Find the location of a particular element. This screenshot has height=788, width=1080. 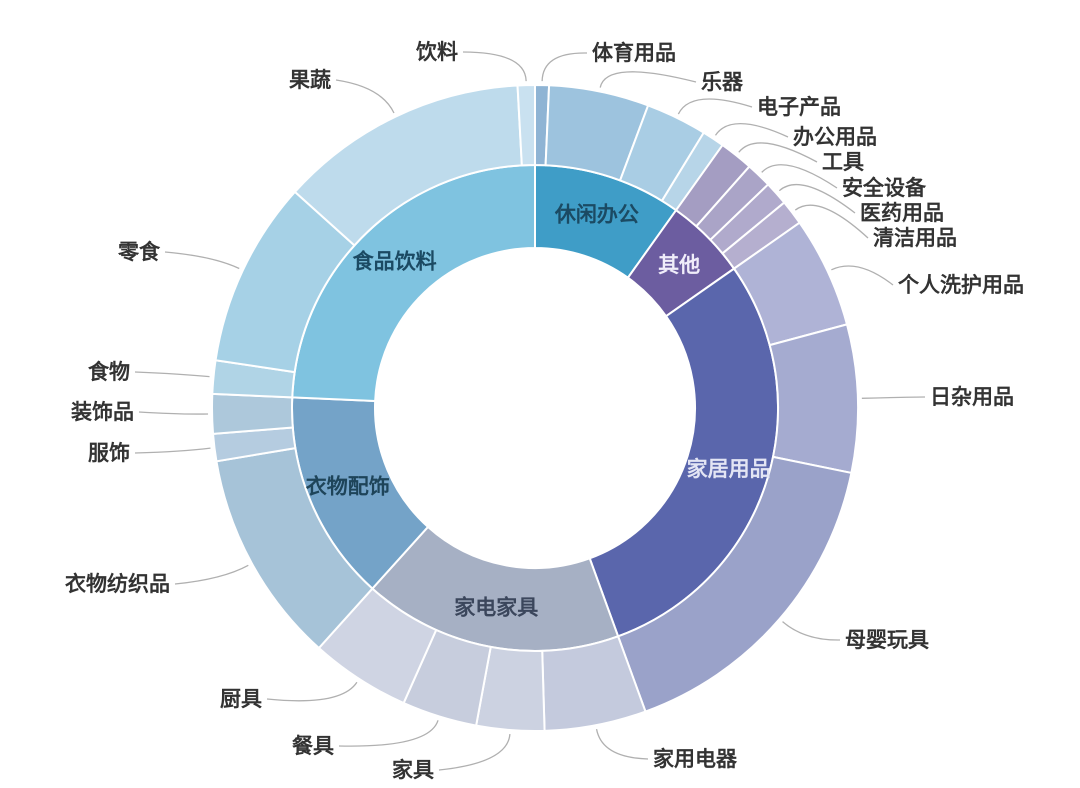

leader-line-mother-baby-toys is located at coordinates (811, 631).